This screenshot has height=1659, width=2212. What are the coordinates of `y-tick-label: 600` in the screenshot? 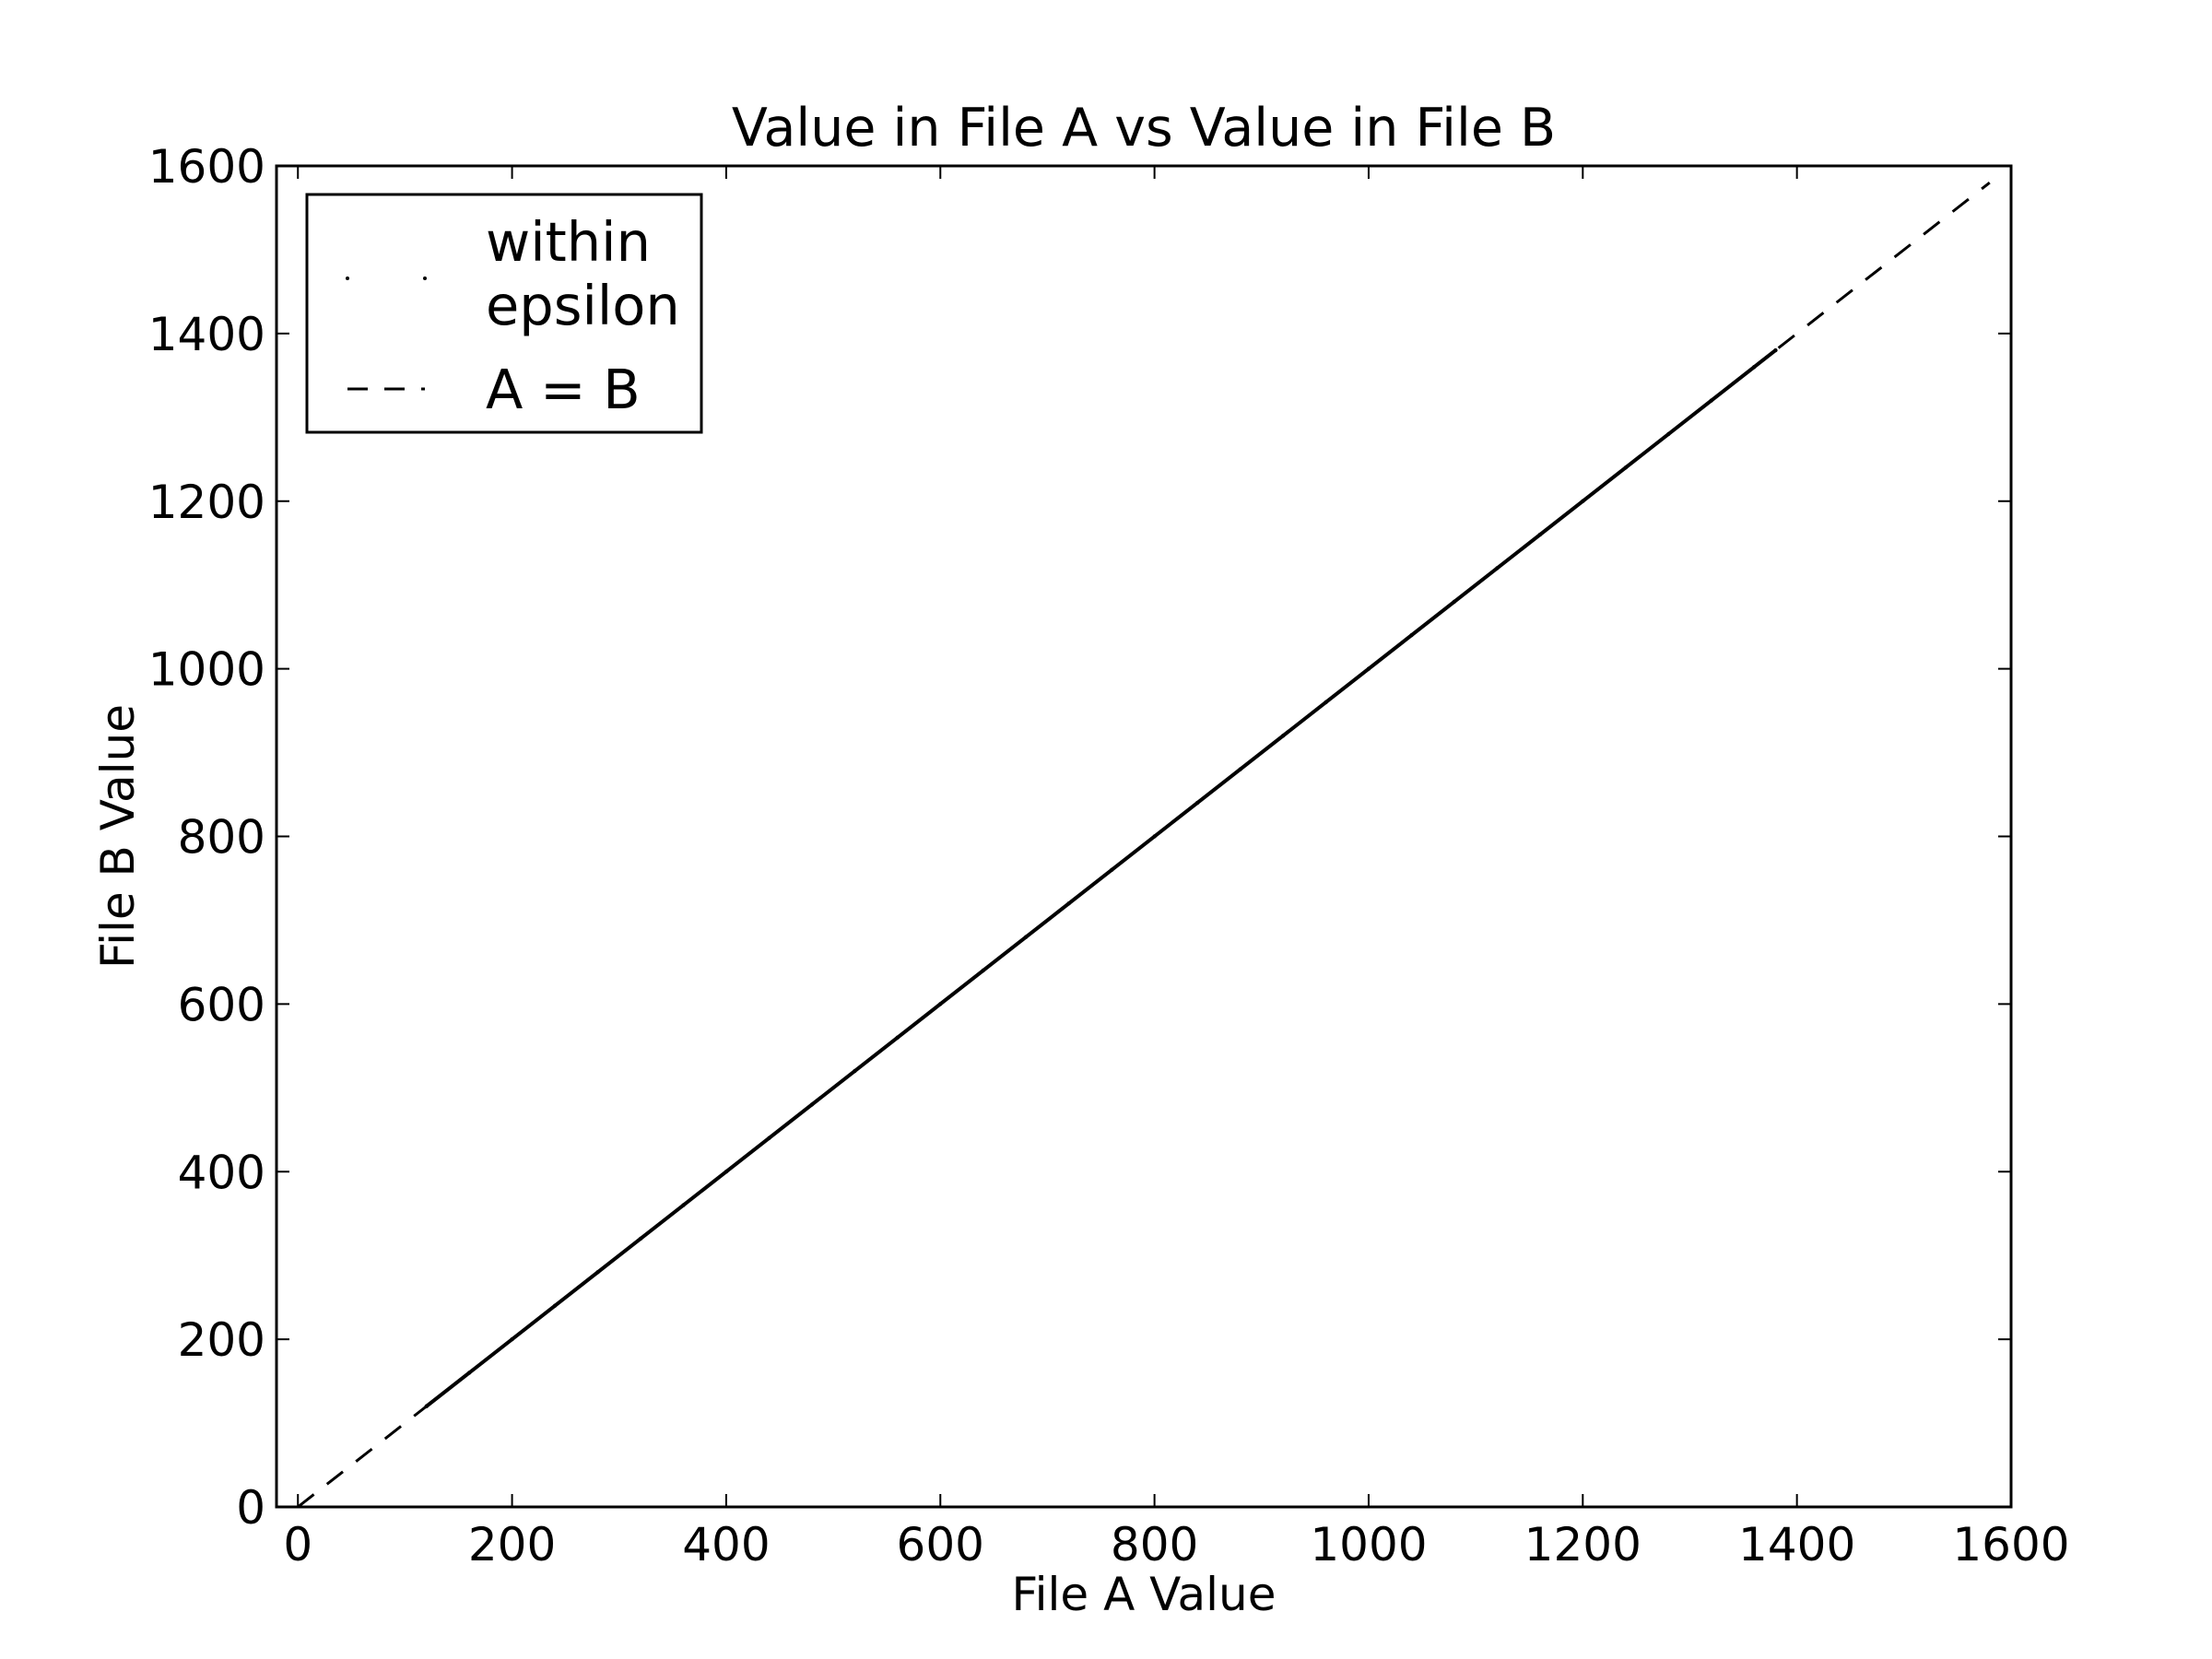 It's located at (221, 1004).